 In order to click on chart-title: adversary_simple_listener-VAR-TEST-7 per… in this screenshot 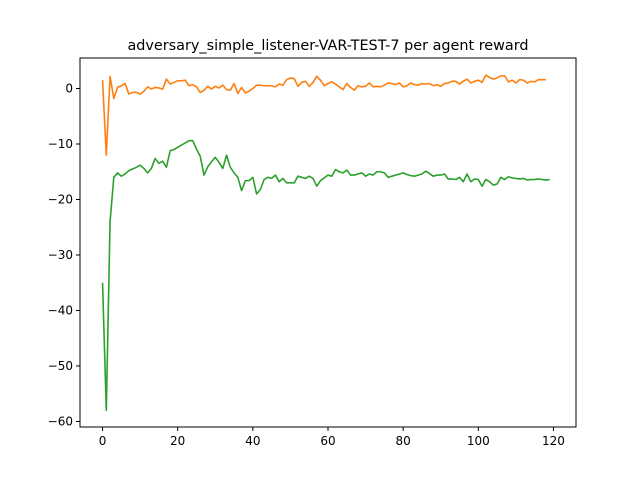, I will do `click(327, 46)`.